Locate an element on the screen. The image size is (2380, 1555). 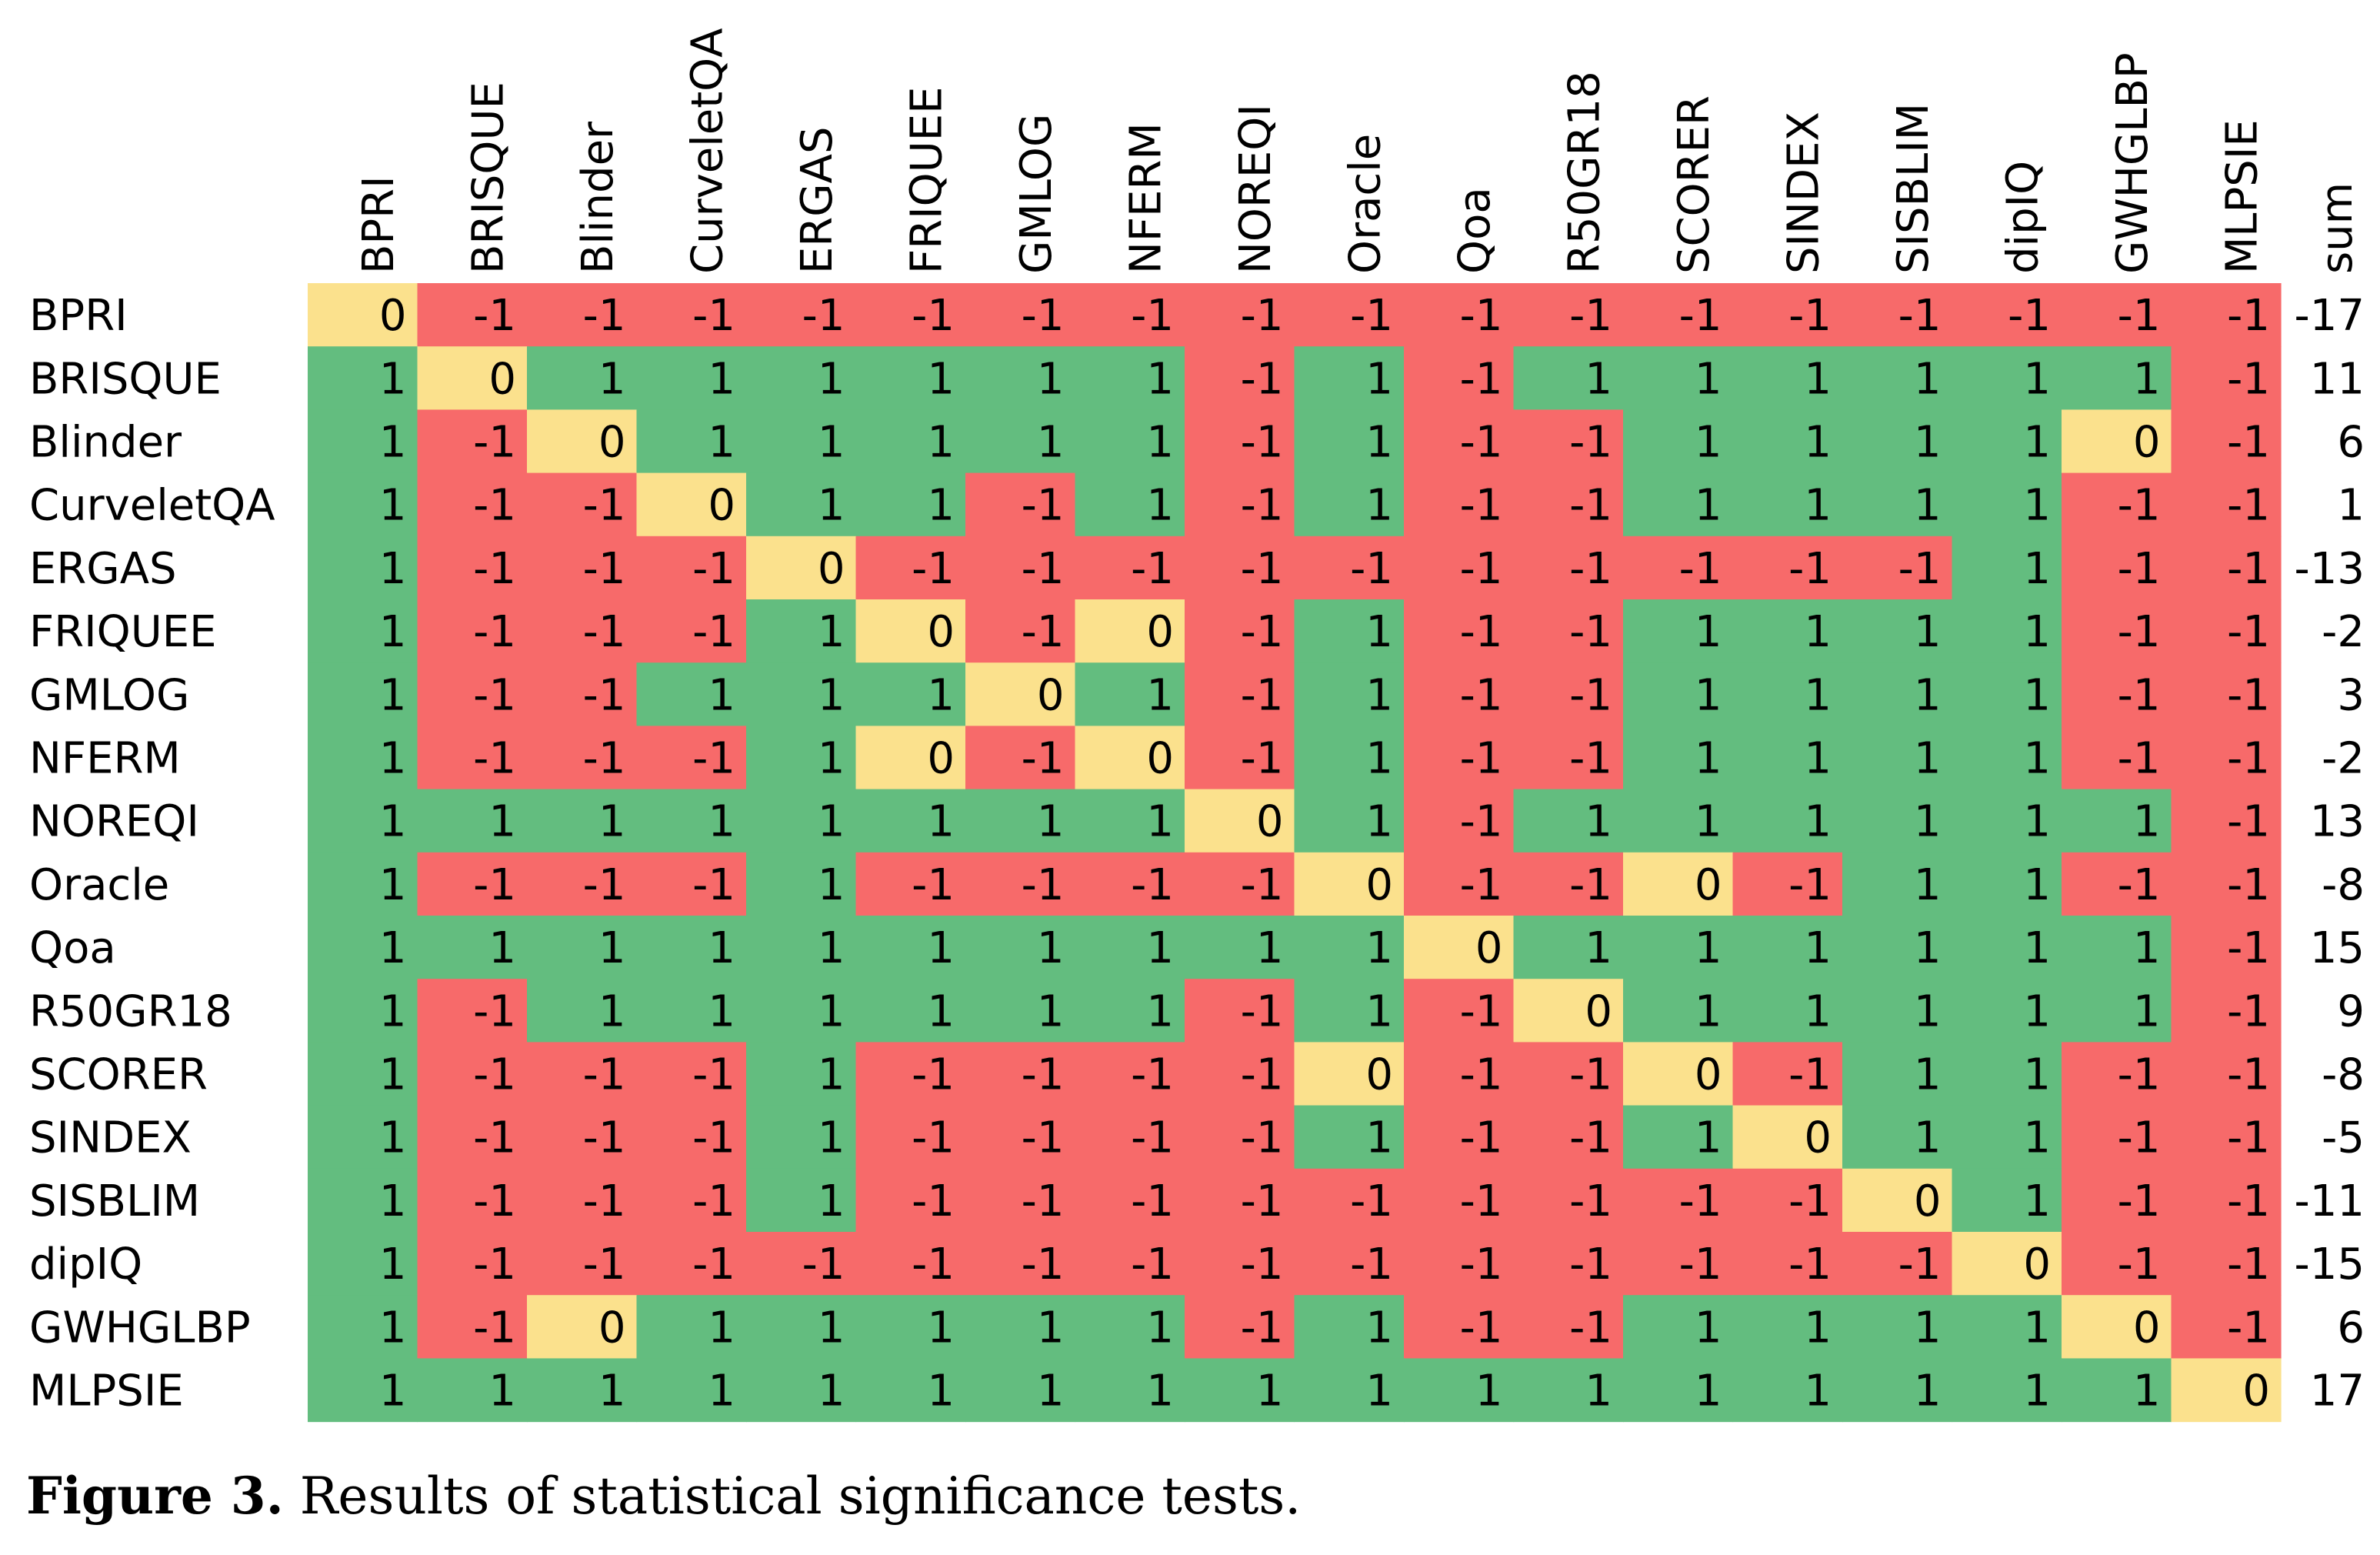
sum-value: -2 is located at coordinates (2344, 759).